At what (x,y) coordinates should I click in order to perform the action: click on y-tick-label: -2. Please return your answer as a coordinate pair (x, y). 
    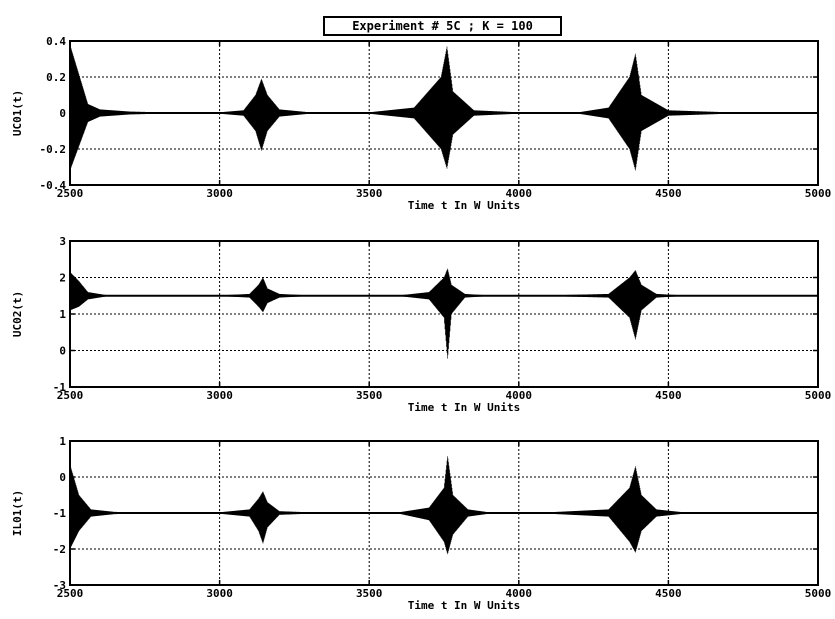
    Looking at the image, I should click on (59, 549).